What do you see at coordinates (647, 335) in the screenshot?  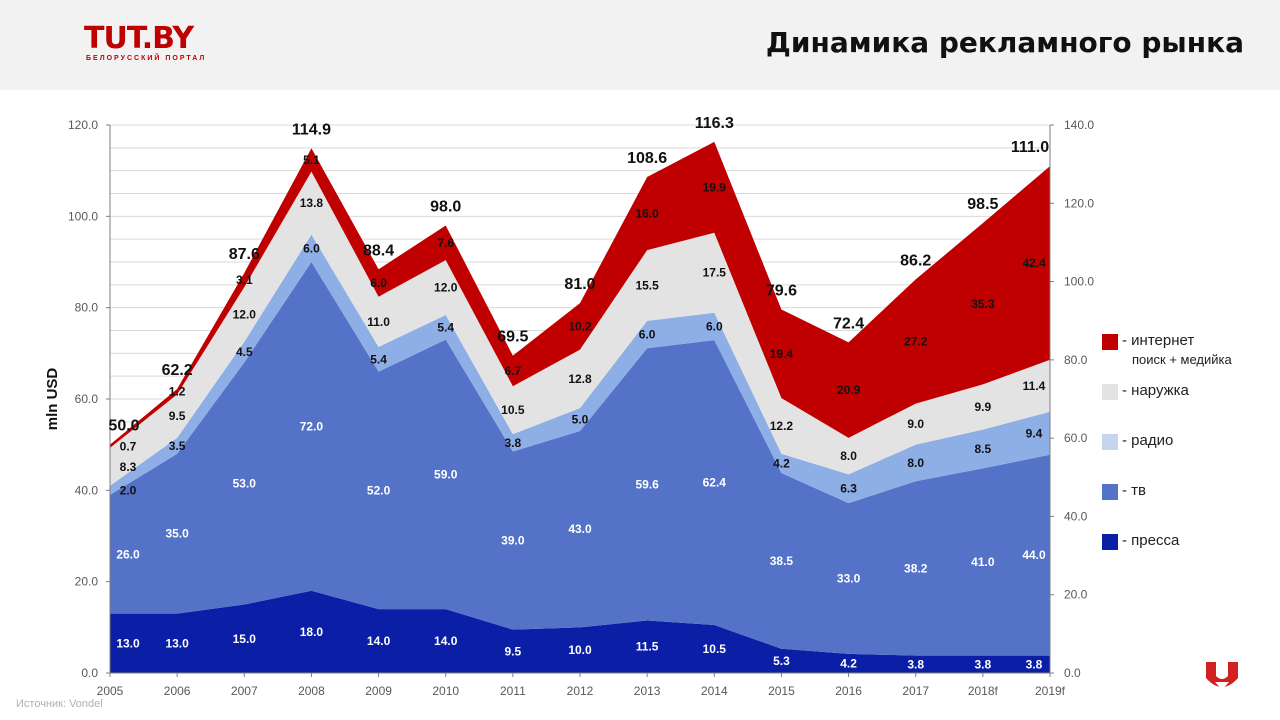 I see `data-label-radio: 6.0` at bounding box center [647, 335].